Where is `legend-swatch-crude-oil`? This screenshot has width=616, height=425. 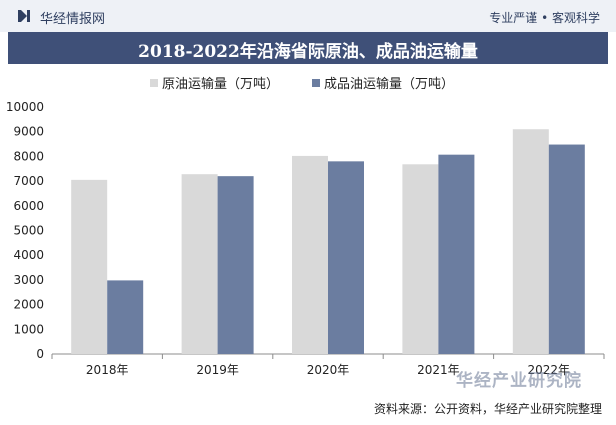
legend-swatch-crude-oil is located at coordinates (154, 83).